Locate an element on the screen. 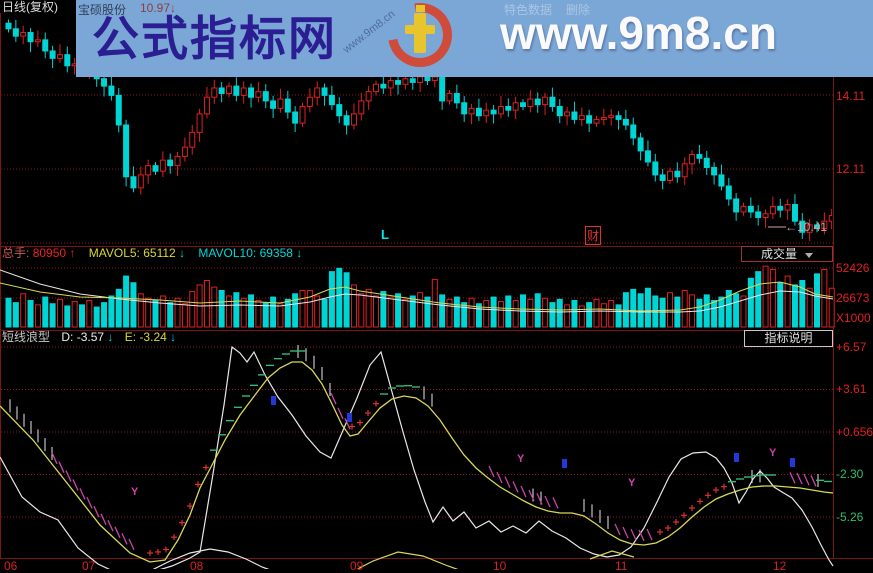 The height and width of the screenshot is (573, 873). indicator-help-label: 指标说明 is located at coordinates (788, 338).